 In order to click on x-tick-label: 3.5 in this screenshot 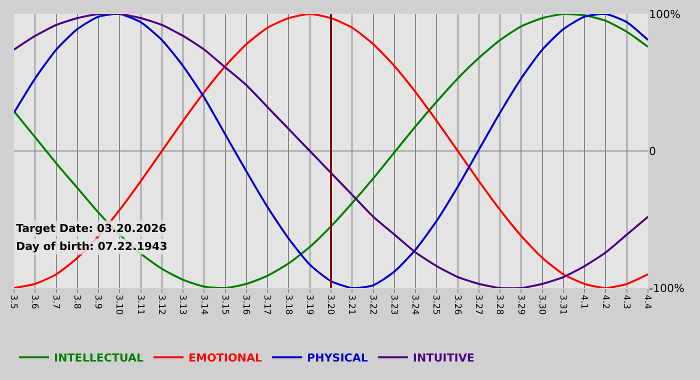, I will do `click(13, 302)`.